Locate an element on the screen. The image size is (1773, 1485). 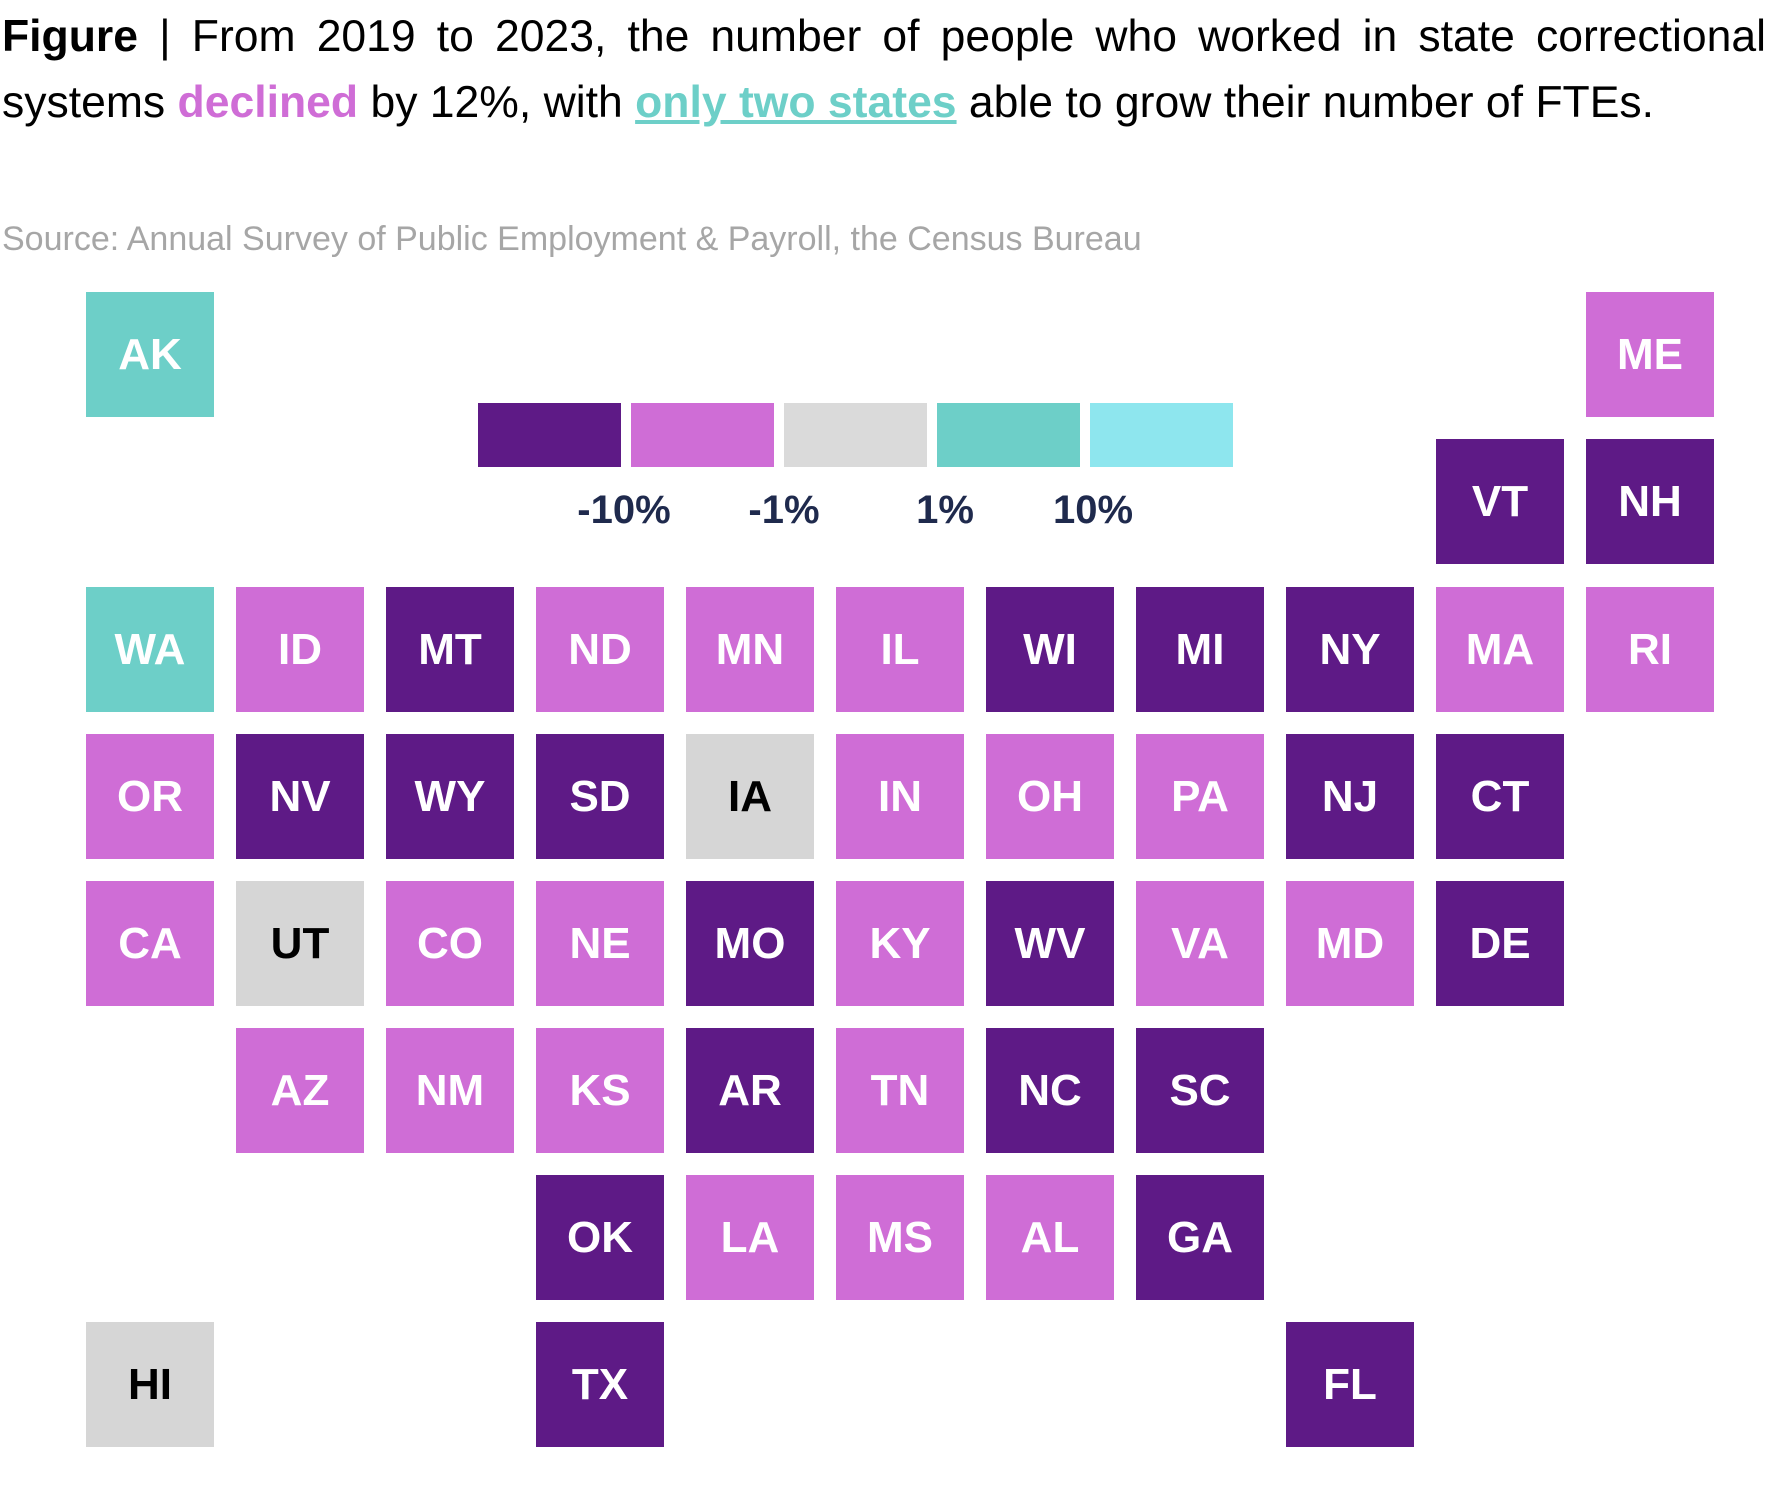
state-tile-tx: TX is located at coordinates (600, 1384).